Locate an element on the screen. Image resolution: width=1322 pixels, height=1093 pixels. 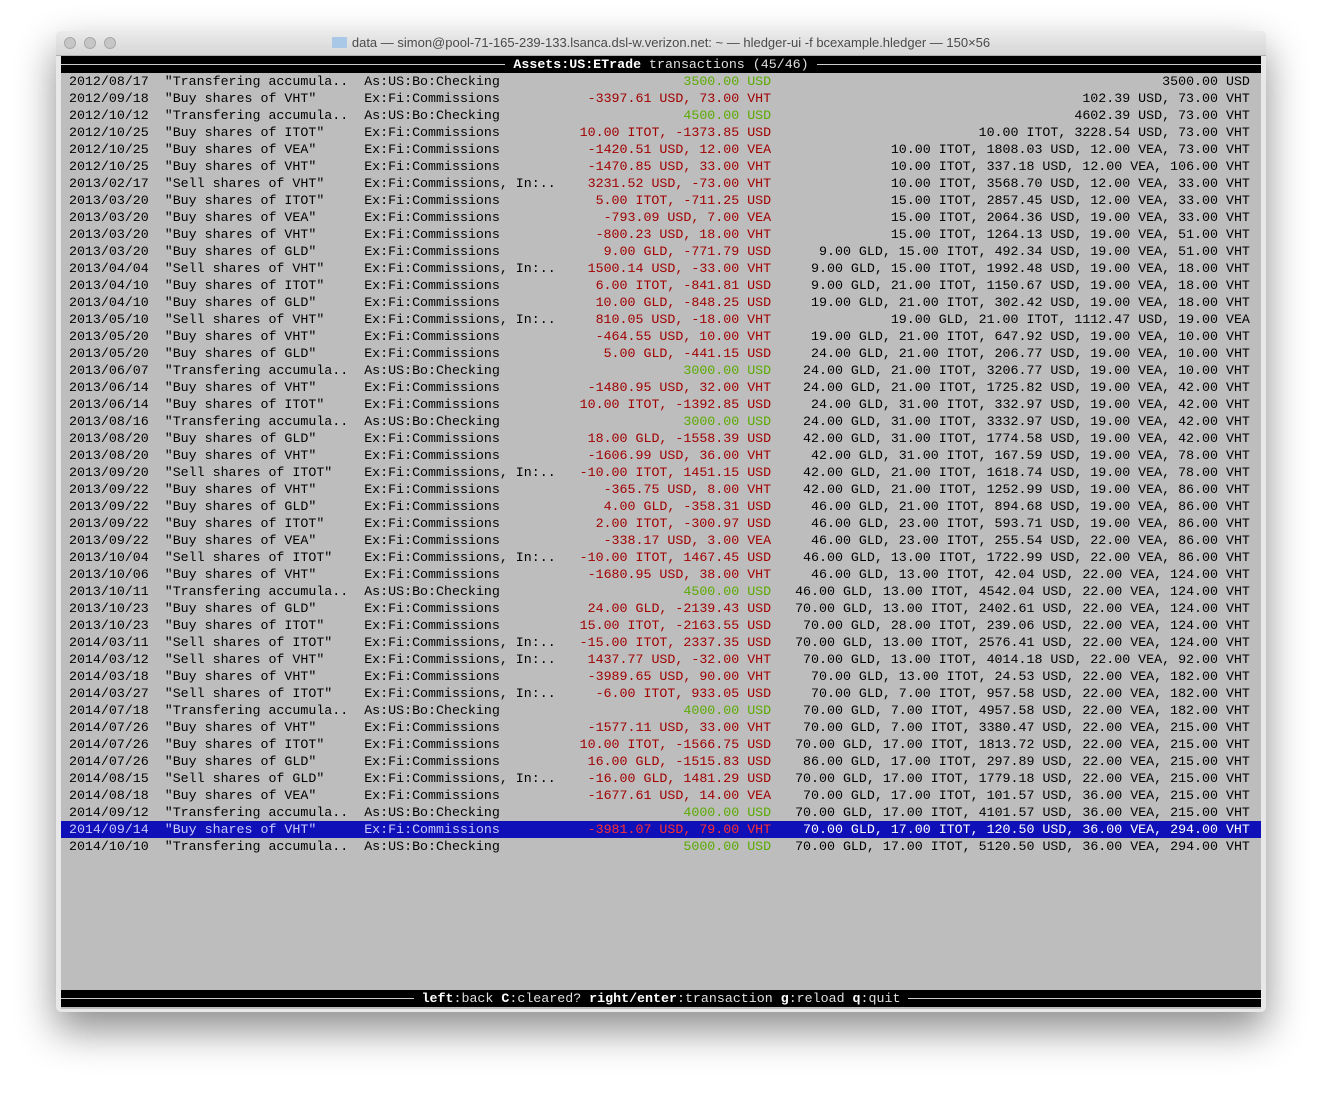
close-button is located at coordinates (70, 43).